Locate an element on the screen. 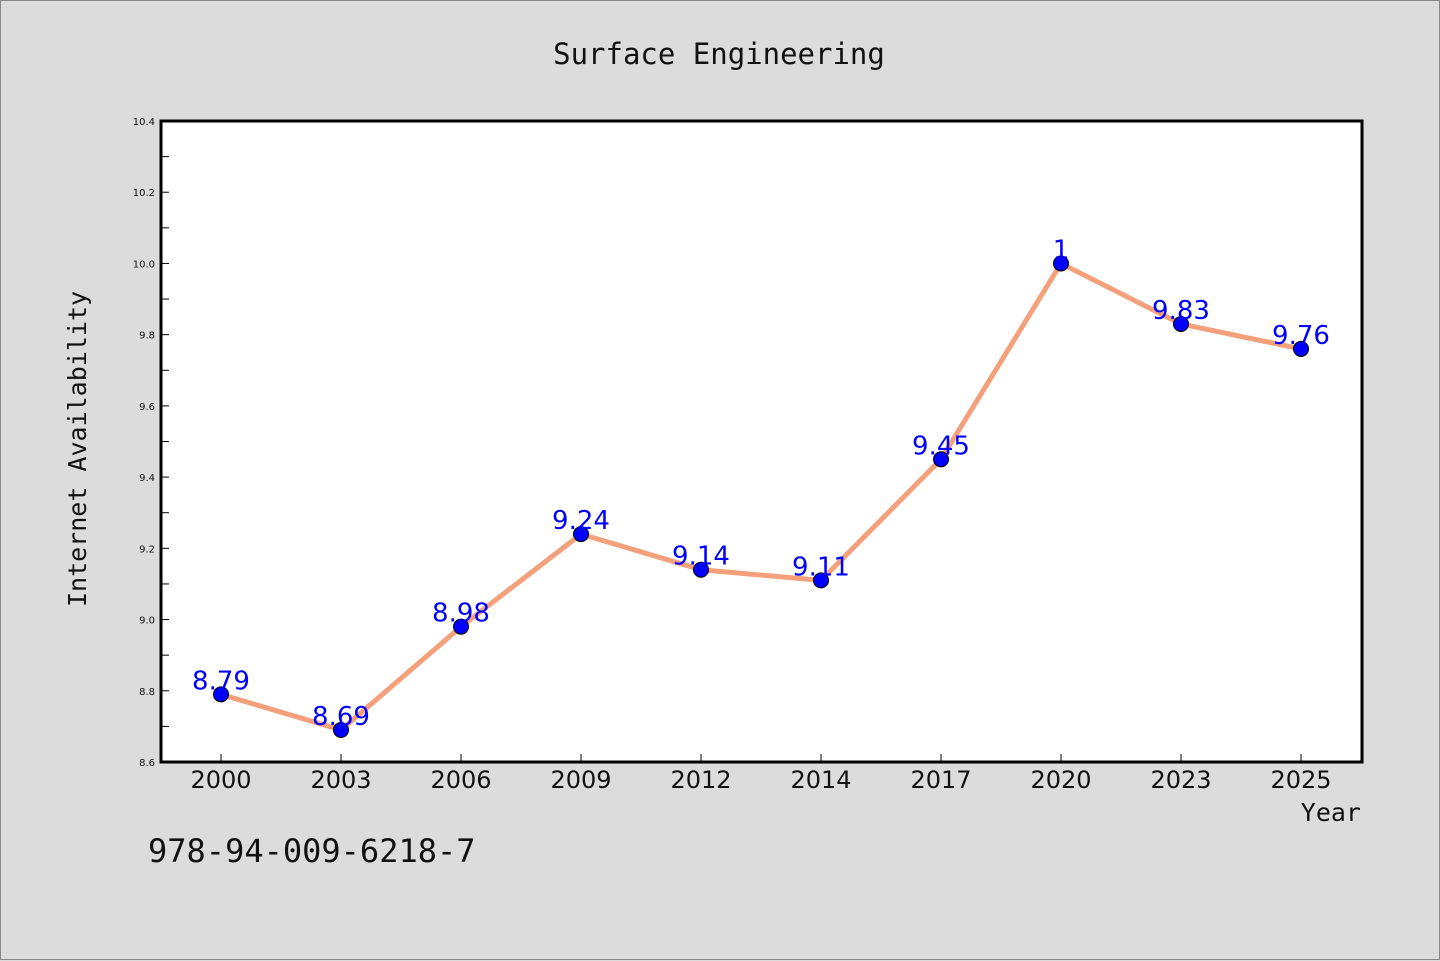 This screenshot has height=961, width=1440. data-label: 8.79 is located at coordinates (221, 681).